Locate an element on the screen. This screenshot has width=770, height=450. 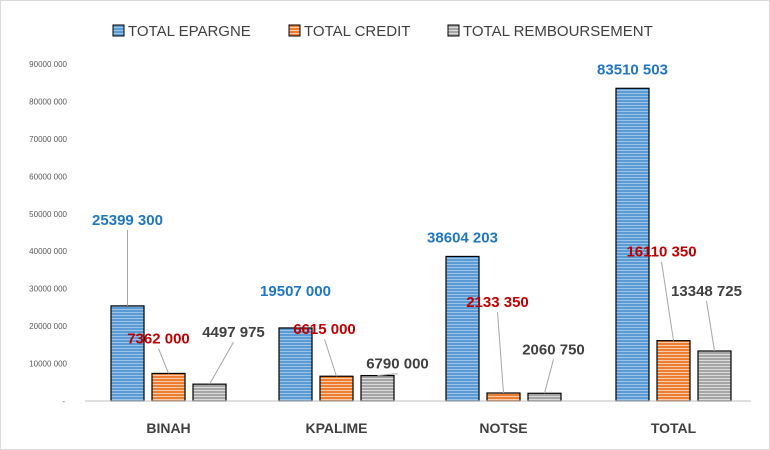
data-label-total-series-0: 83510 503 is located at coordinates (632, 69).